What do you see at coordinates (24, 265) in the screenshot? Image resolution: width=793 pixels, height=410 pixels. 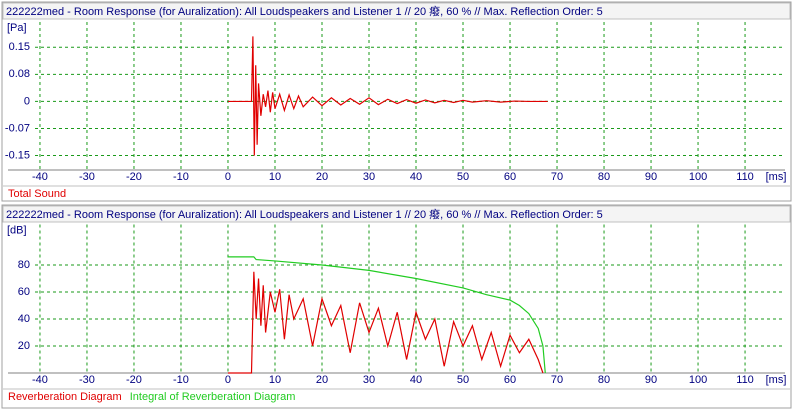 I see `y-tick-label: 80` at bounding box center [24, 265].